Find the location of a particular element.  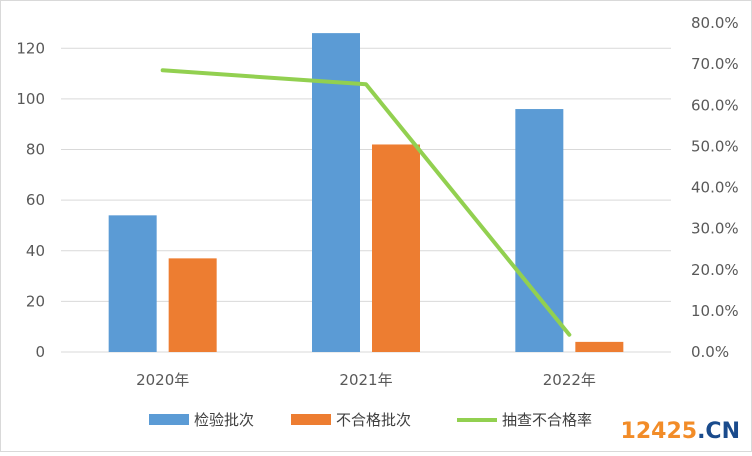

left-tick-label: 80 is located at coordinates (35, 150).